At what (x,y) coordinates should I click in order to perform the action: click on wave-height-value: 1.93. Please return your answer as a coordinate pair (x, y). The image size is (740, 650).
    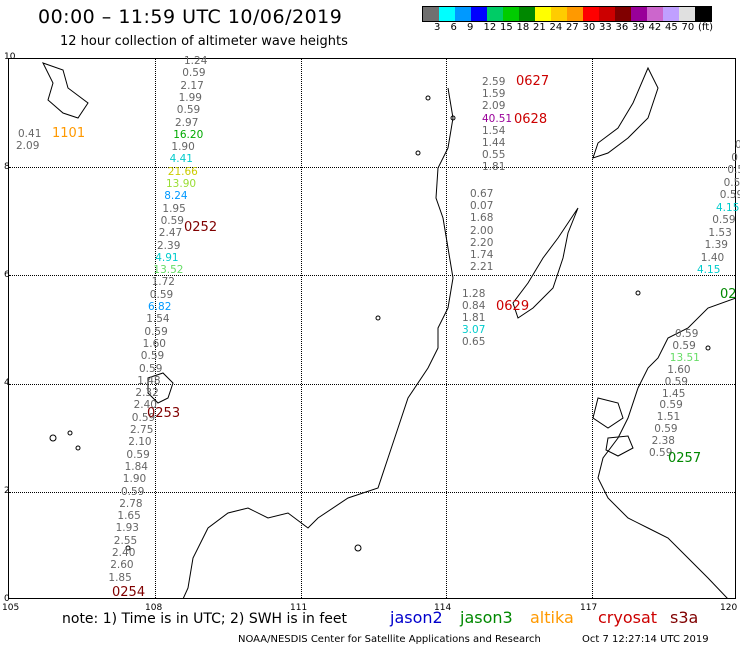
    Looking at the image, I should click on (127, 528).